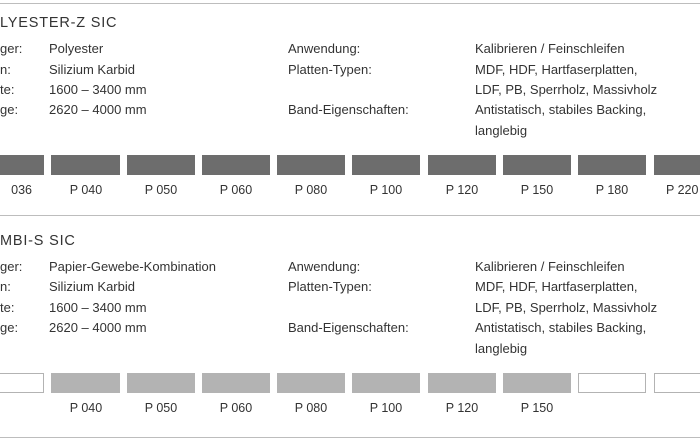 The image size is (700, 441). Describe the element at coordinates (5, 69) in the screenshot. I see `section-1-label-2: n:` at that location.